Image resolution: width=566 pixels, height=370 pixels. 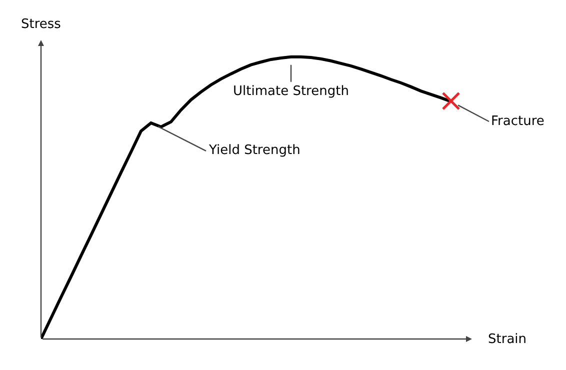 What do you see at coordinates (254, 150) in the screenshot?
I see `annotation: Yield Strength` at bounding box center [254, 150].